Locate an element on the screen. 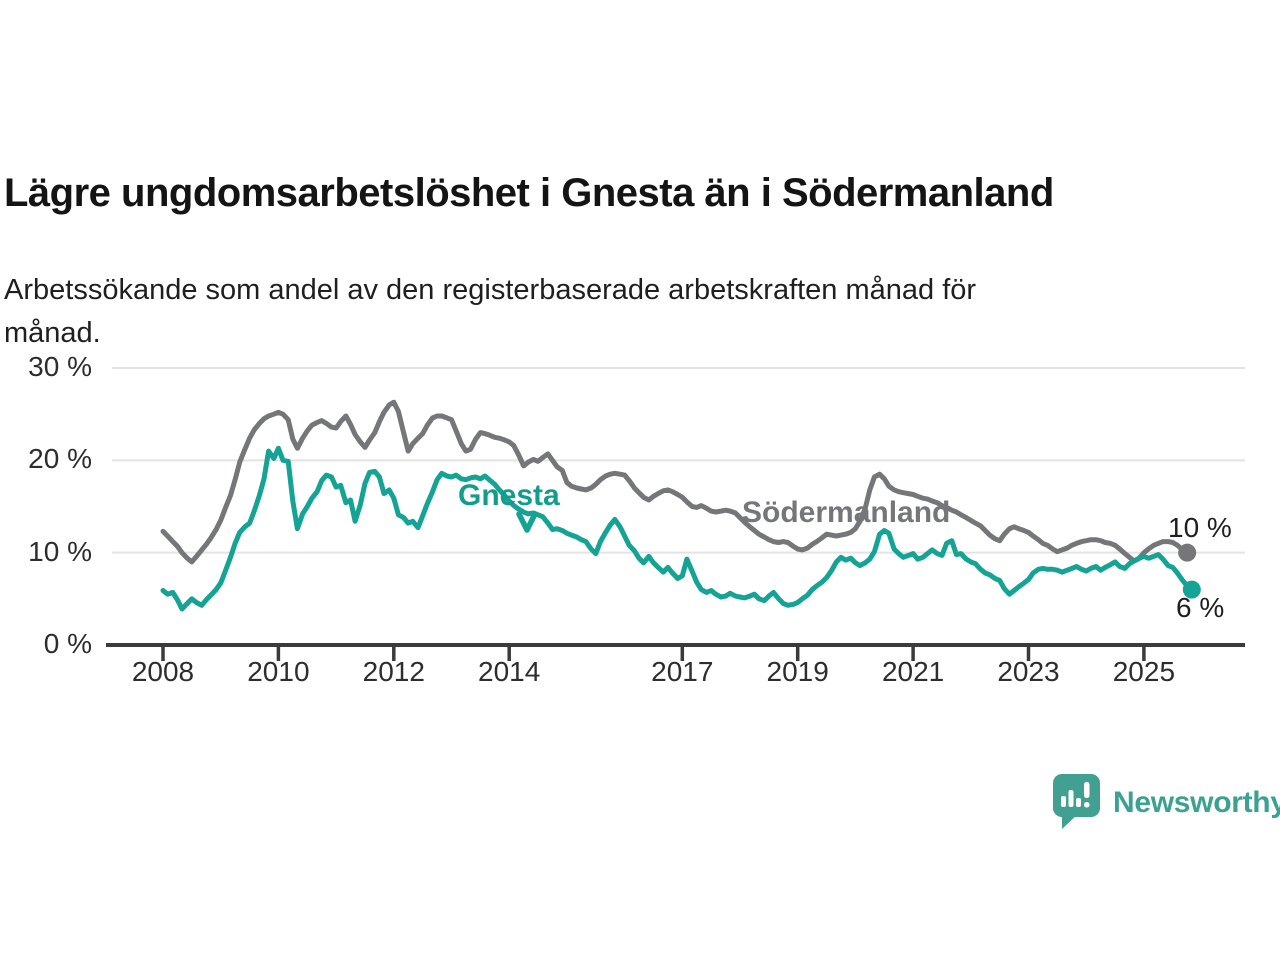  x-axis-tick-label: 2017 is located at coordinates (682, 671).